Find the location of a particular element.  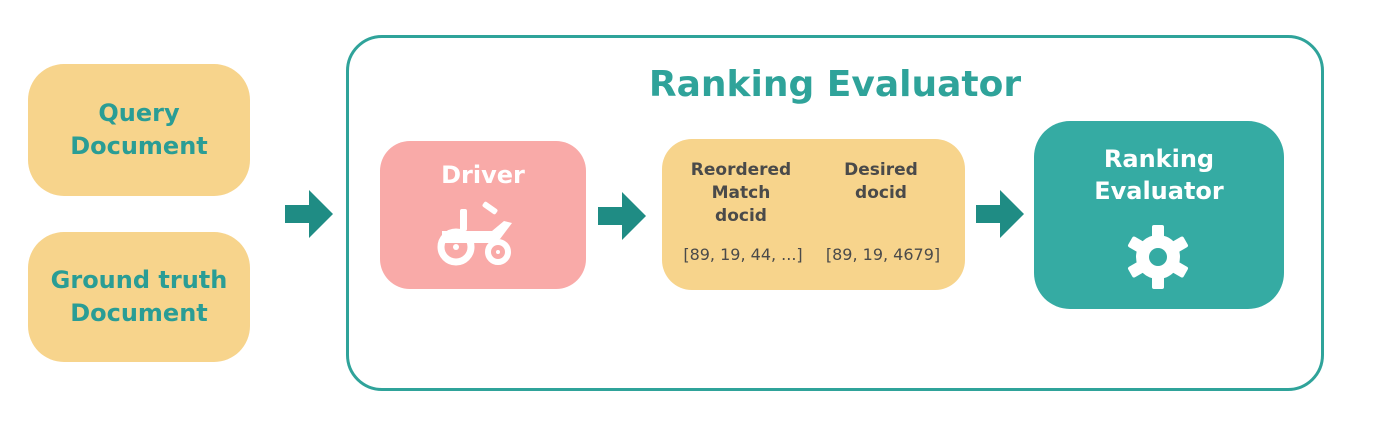

gear-icon is located at coordinates (1158, 257).